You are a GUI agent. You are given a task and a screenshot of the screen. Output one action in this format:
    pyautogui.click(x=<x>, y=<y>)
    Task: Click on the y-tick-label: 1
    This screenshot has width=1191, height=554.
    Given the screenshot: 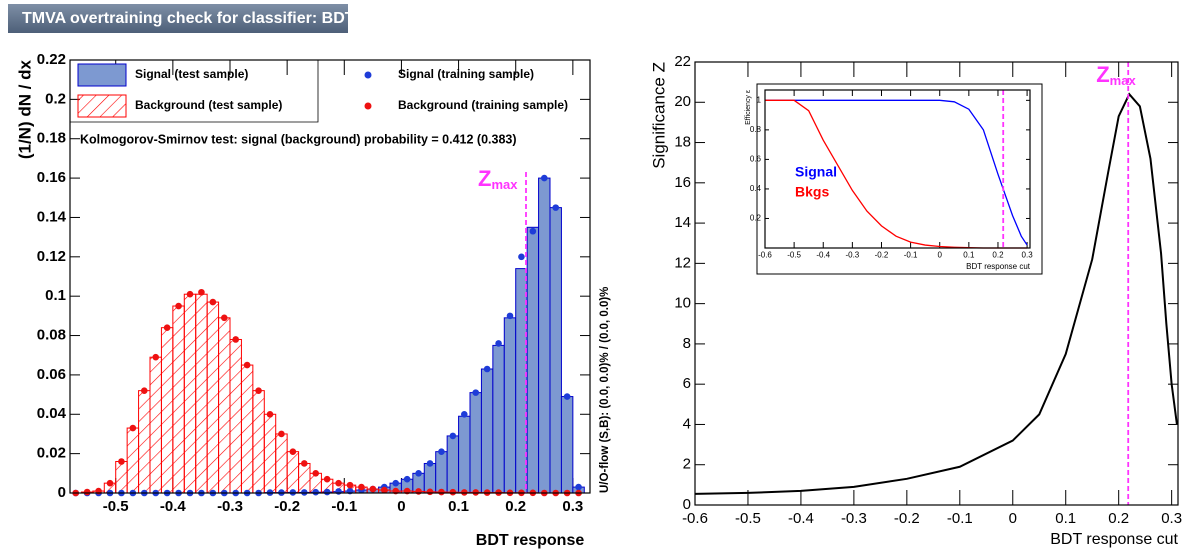 What is the action you would take?
    pyautogui.click(x=759, y=99)
    